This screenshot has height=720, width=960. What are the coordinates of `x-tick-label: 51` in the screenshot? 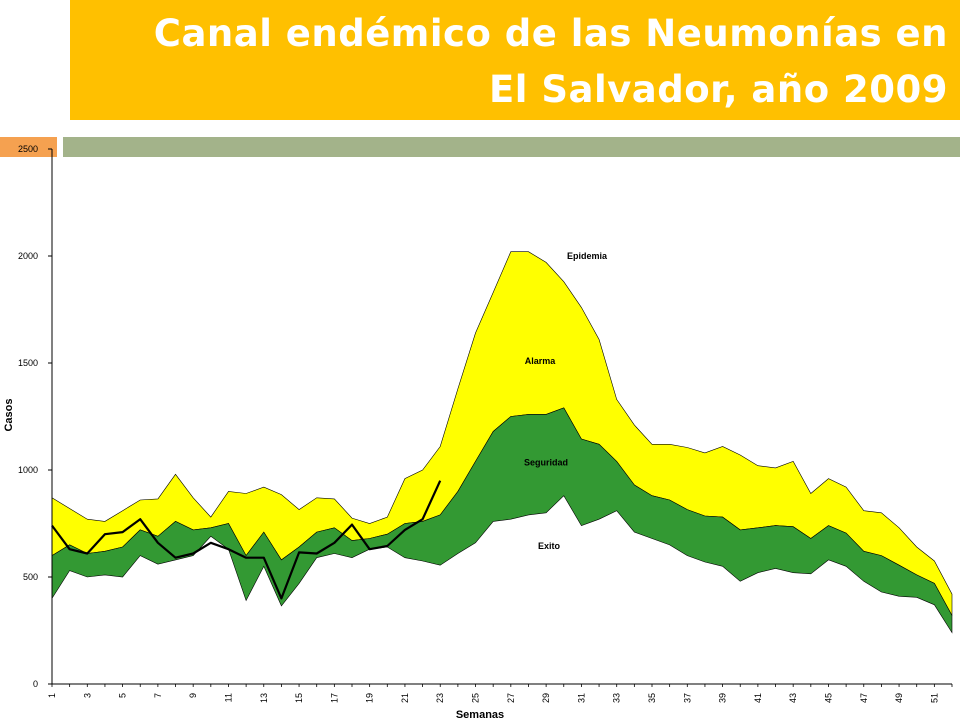 It's located at (934, 698).